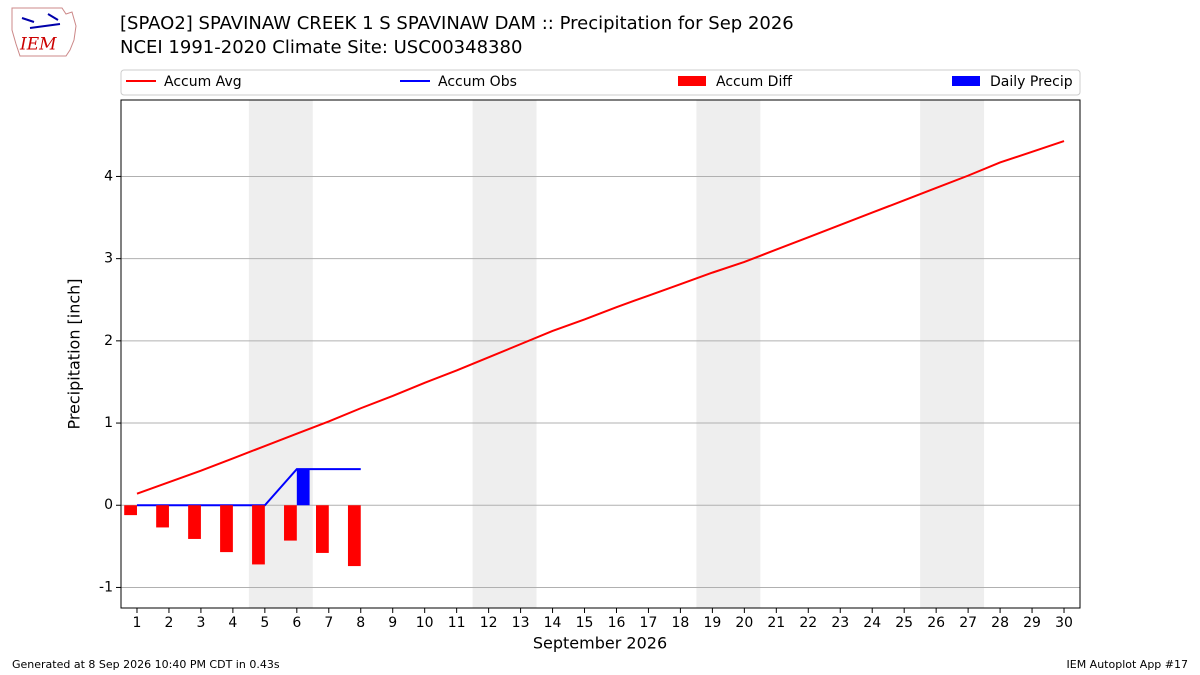  I want to click on x-tick-label: 19, so click(712, 623).